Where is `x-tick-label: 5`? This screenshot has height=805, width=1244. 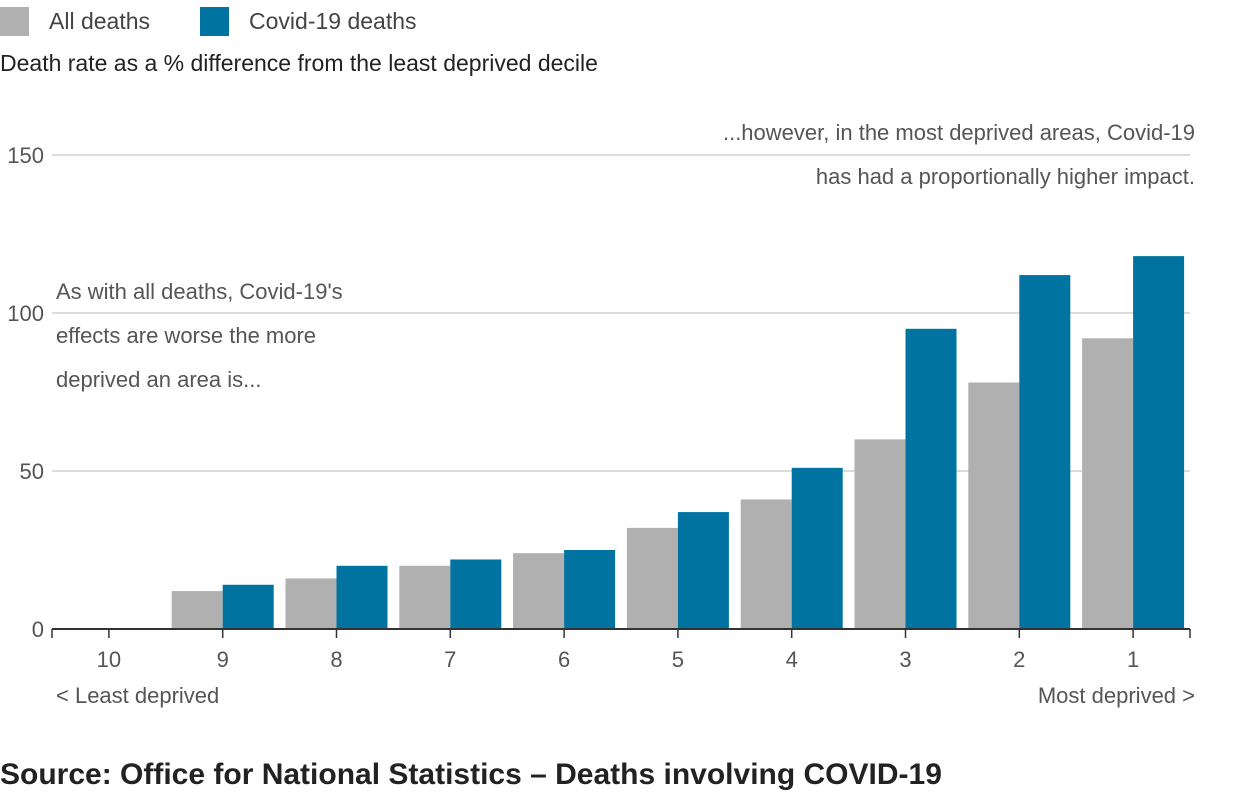 x-tick-label: 5 is located at coordinates (678, 659).